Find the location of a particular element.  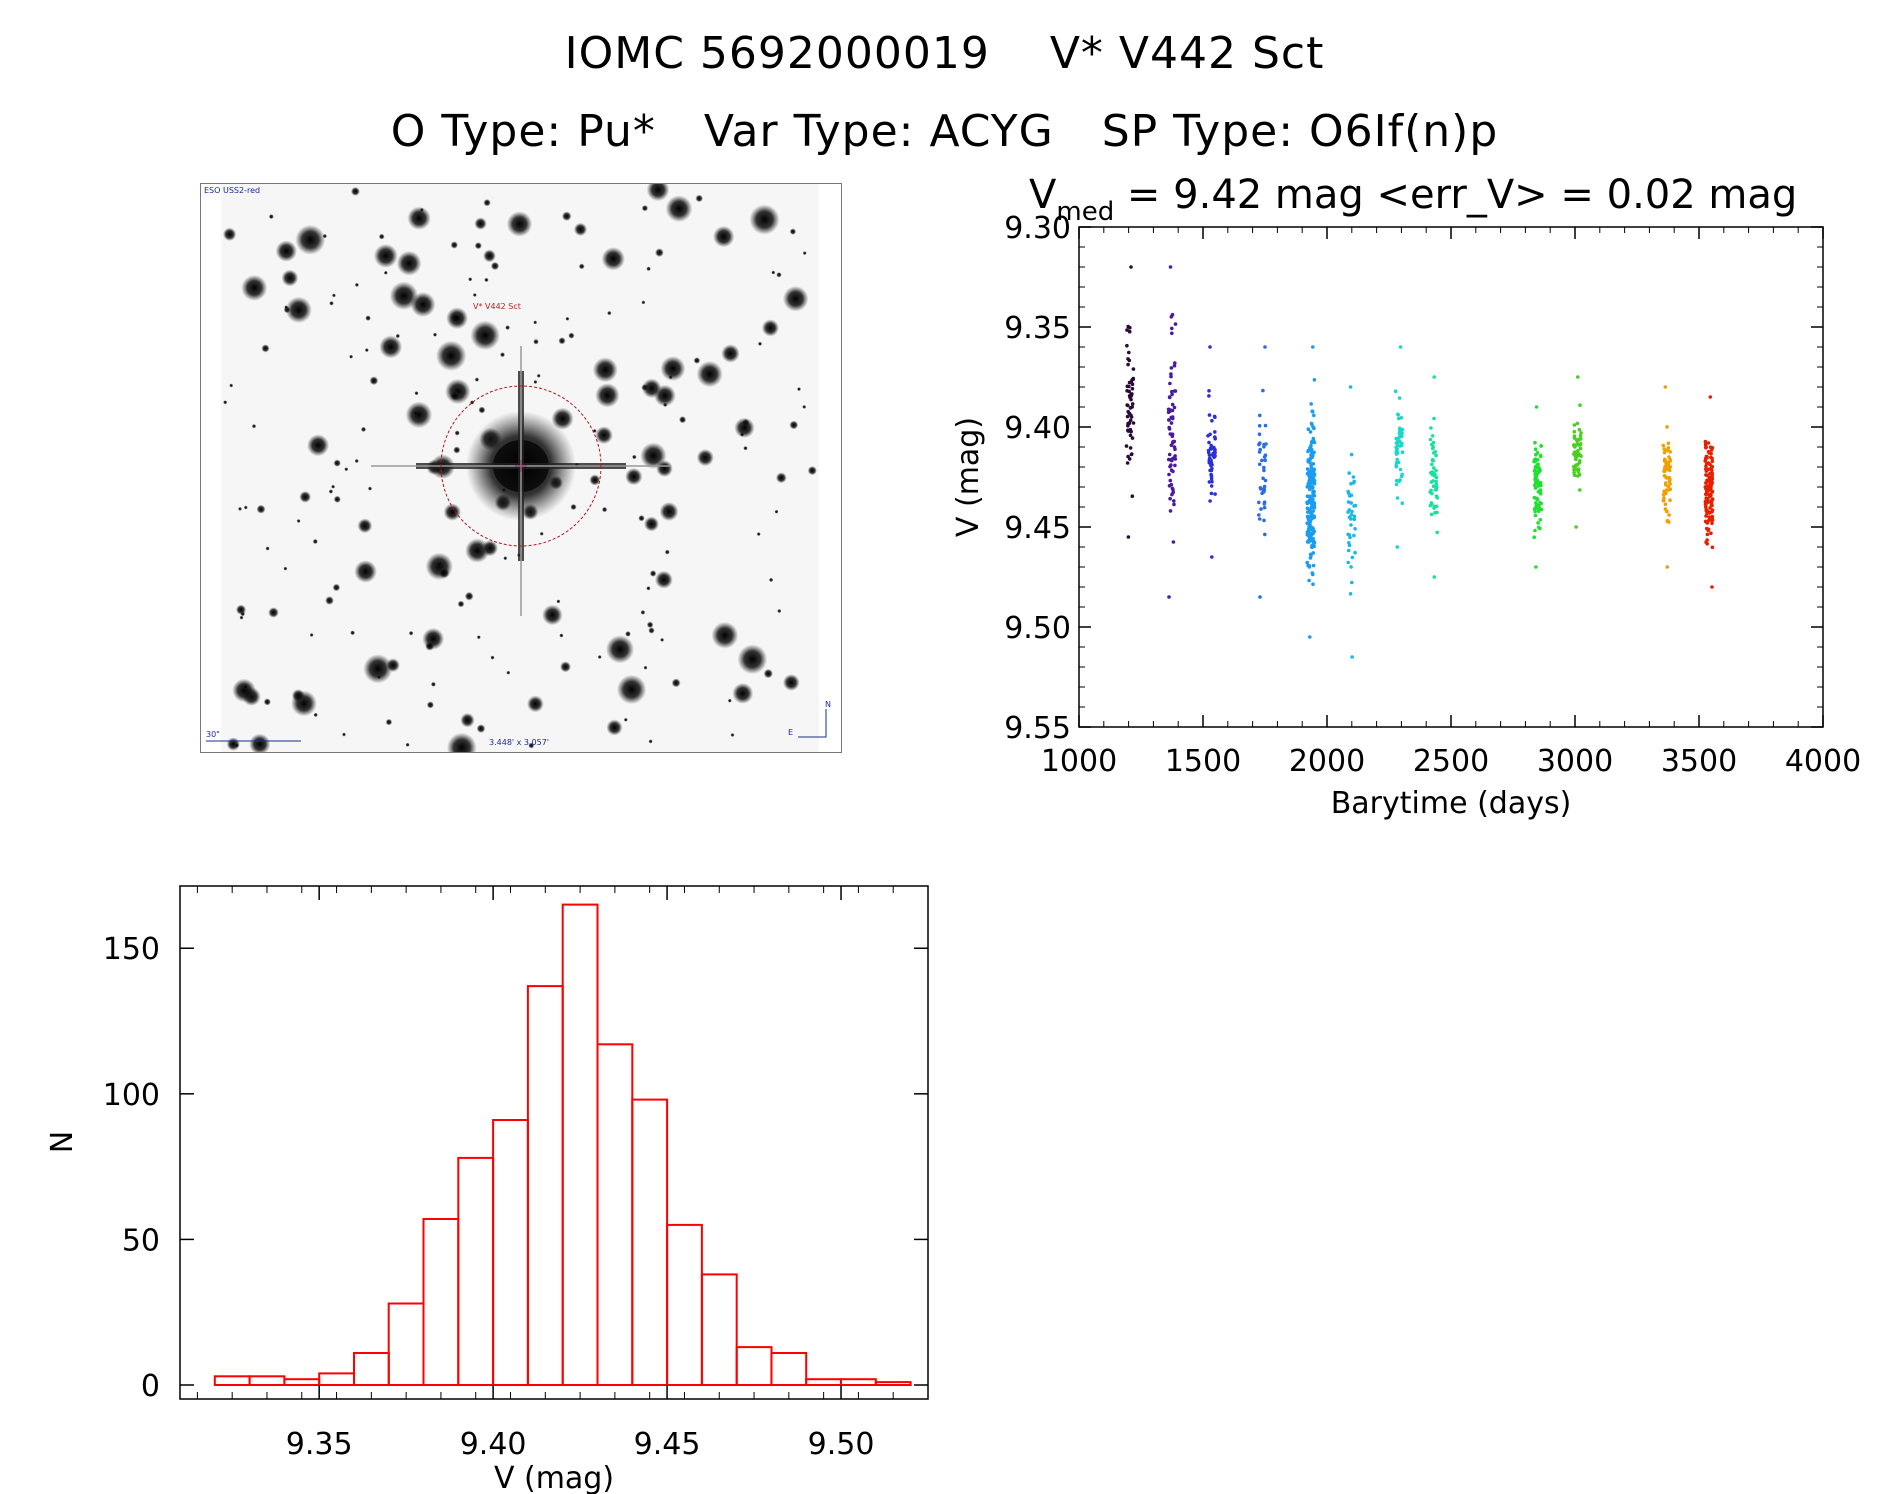

y-tick-label: 0 is located at coordinates (150, 1386).